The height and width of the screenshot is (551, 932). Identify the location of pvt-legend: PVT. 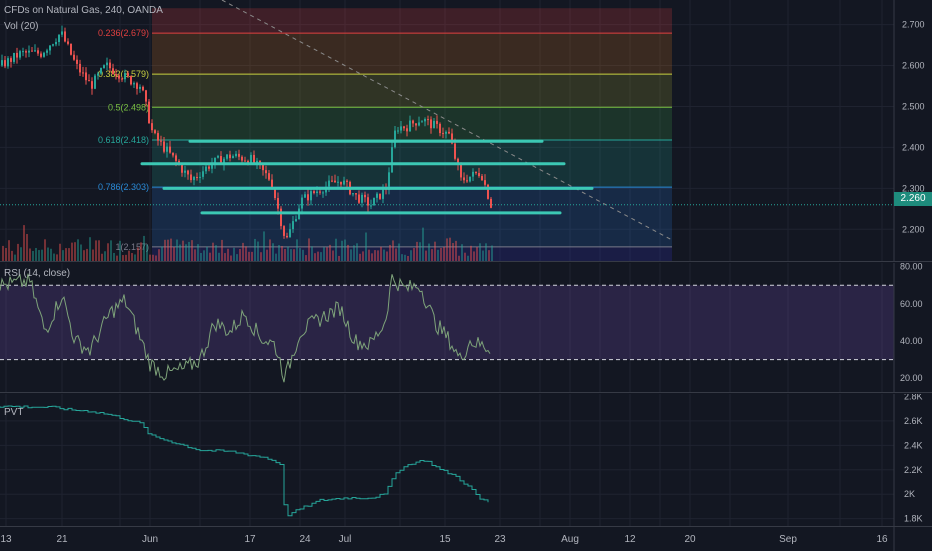
(13, 412).